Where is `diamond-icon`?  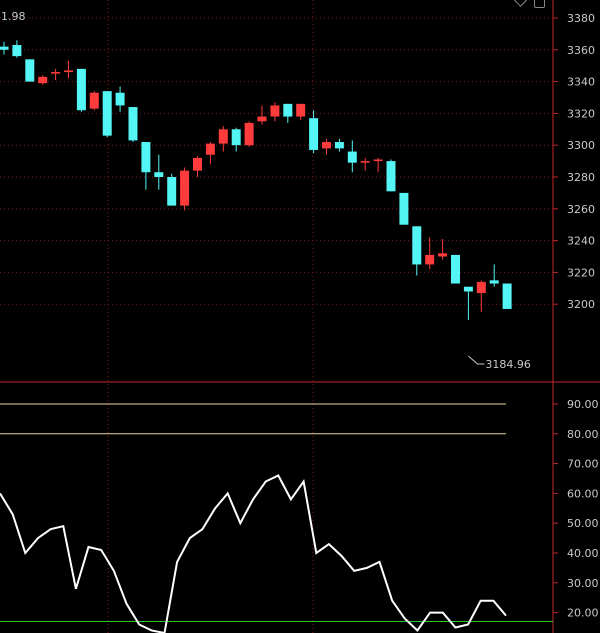 diamond-icon is located at coordinates (520, 3).